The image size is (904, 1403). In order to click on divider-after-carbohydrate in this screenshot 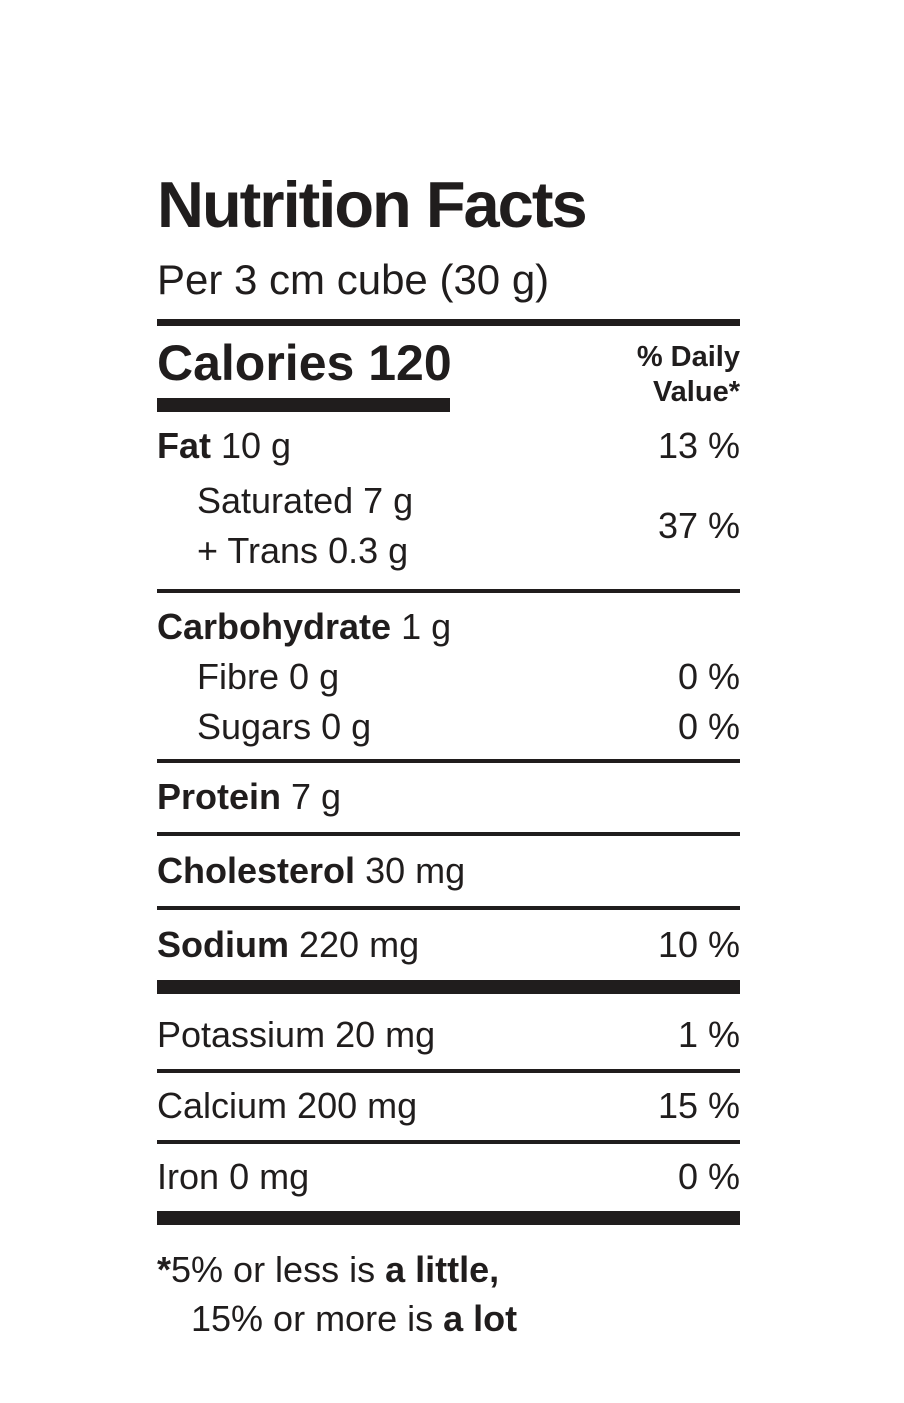, I will do `click(448, 761)`.